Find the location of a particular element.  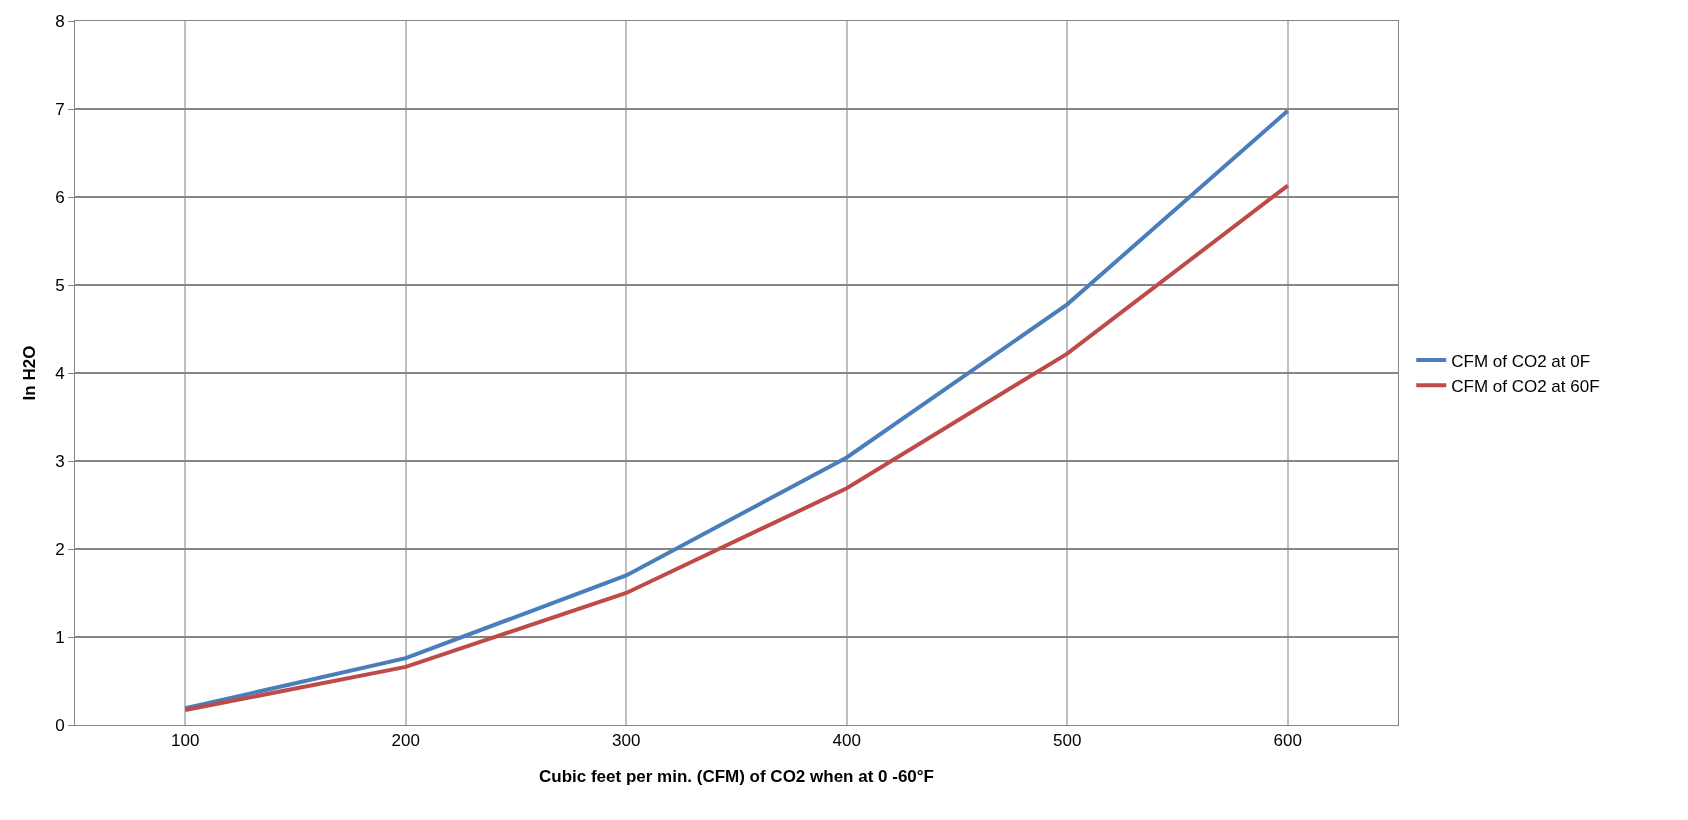

y-tick-label: 7 is located at coordinates (60, 109).